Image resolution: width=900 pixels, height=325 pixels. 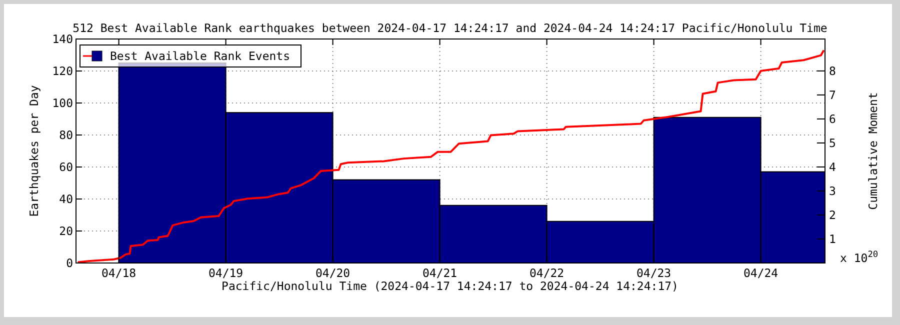 What do you see at coordinates (63, 103) in the screenshot?
I see `y-tick-label: 100` at bounding box center [63, 103].